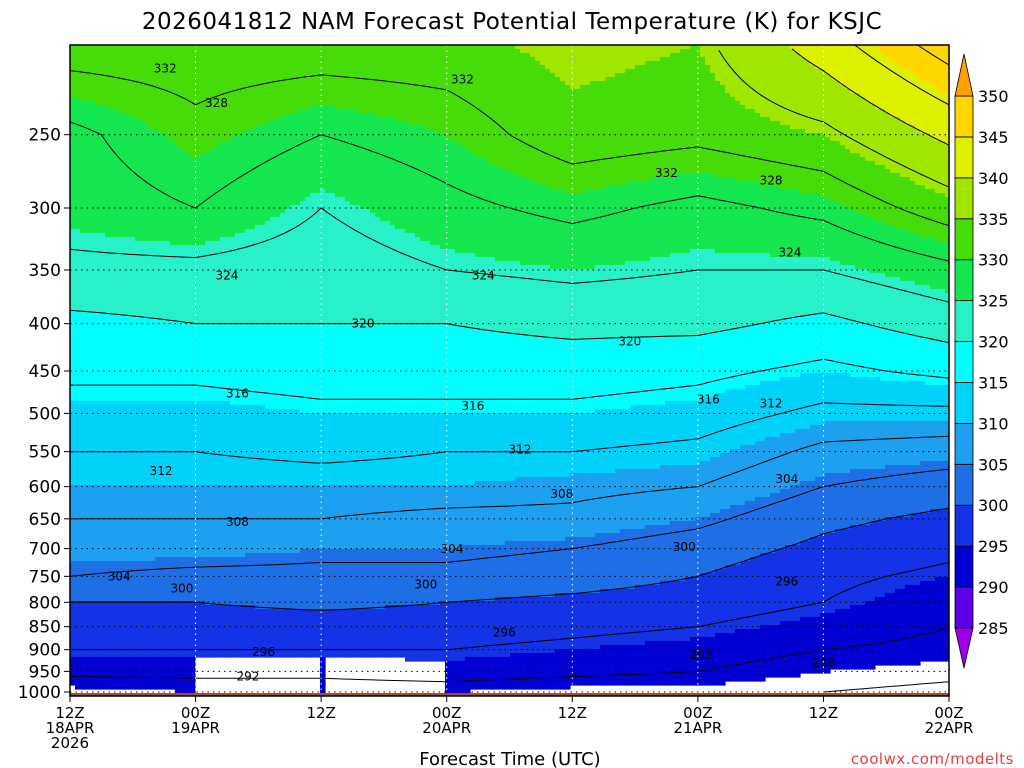  Describe the element at coordinates (786, 582) in the screenshot. I see `contour-label: 296` at that location.